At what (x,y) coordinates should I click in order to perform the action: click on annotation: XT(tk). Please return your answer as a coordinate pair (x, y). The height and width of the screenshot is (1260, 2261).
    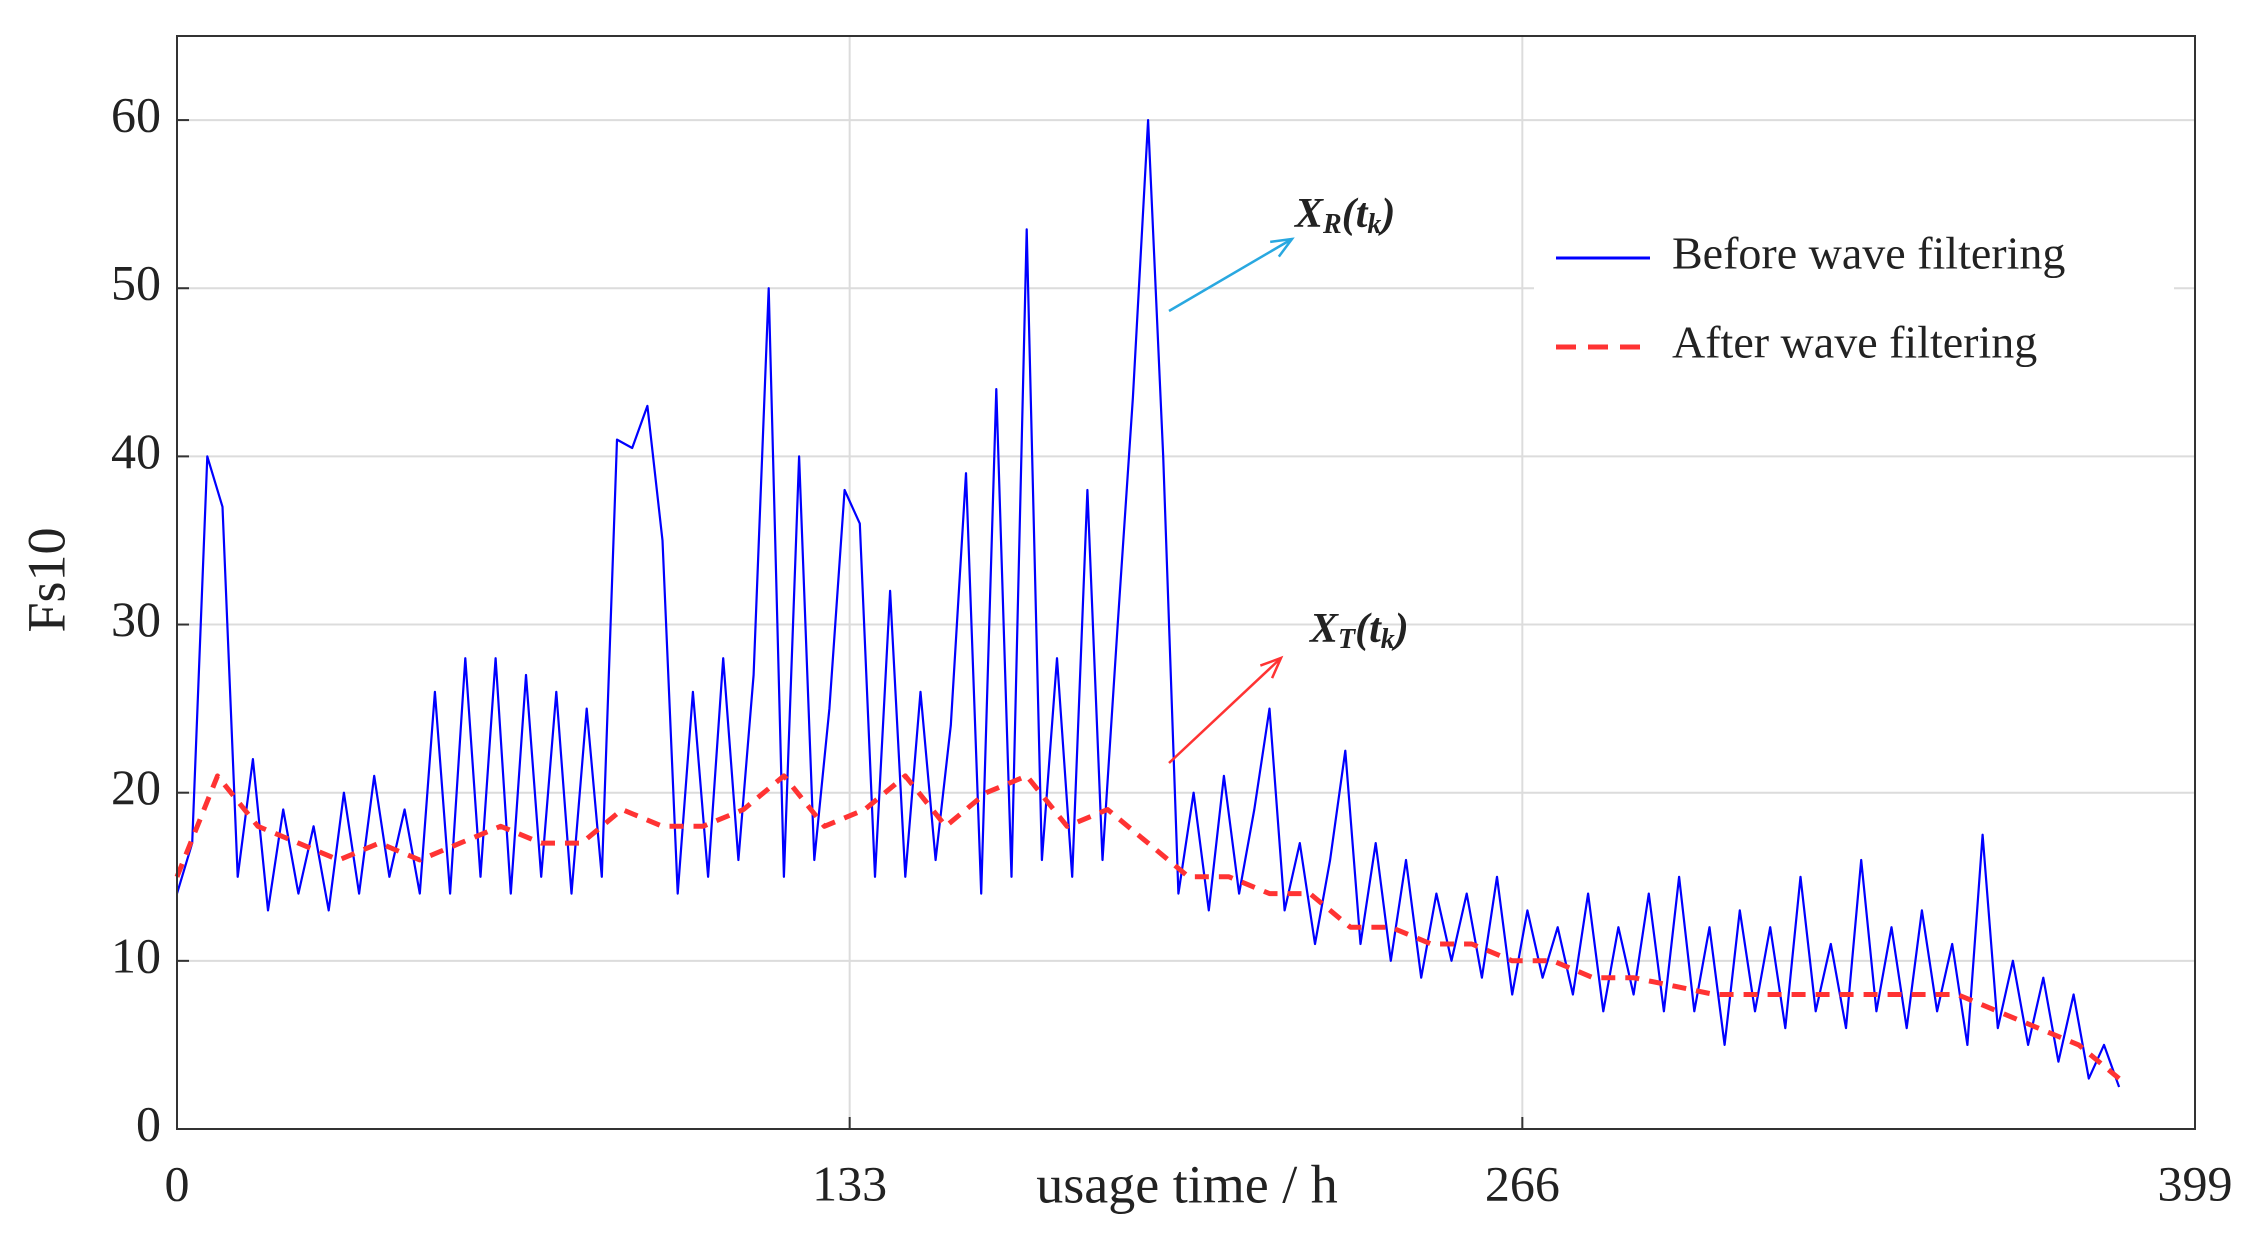
    Looking at the image, I should click on (1358, 631).